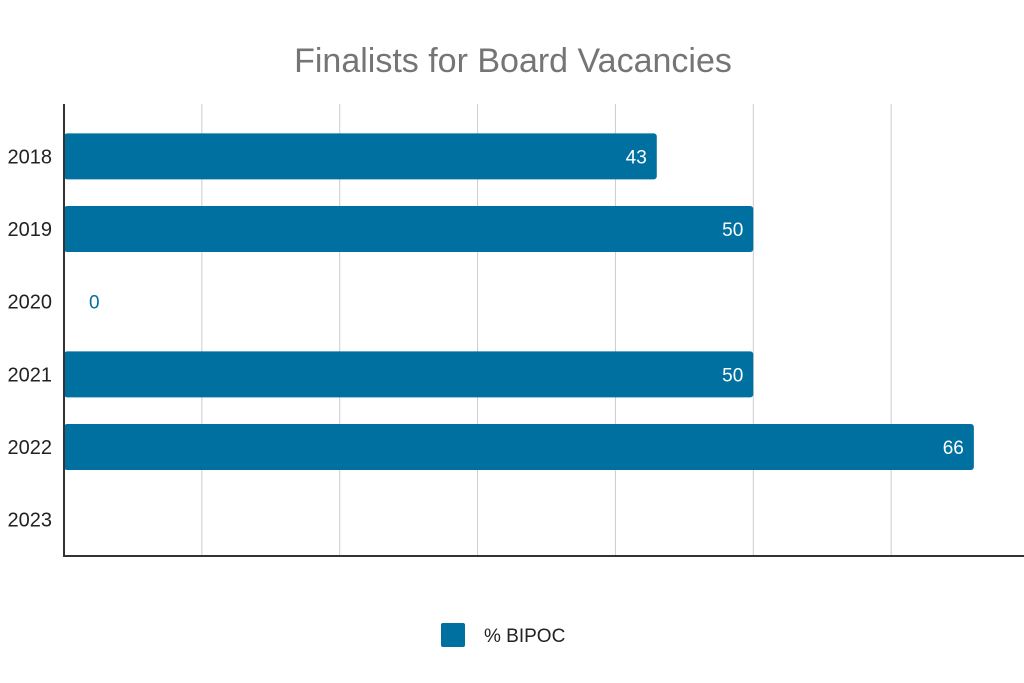 This screenshot has height=683, width=1024. I want to click on y-tick-labels: 2018 2019 2020 2021 2022 2023, so click(30, 338).